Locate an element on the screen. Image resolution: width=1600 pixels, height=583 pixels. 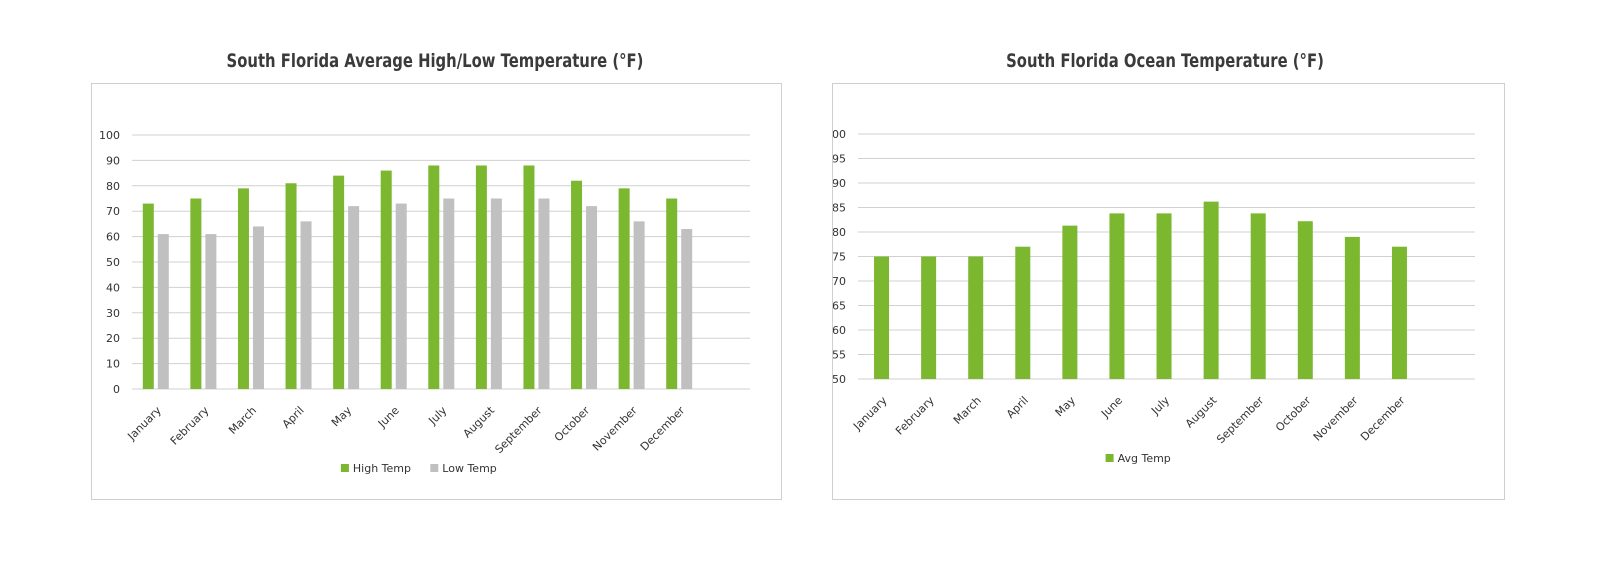
y-tick-label: 95 is located at coordinates (839, 159).